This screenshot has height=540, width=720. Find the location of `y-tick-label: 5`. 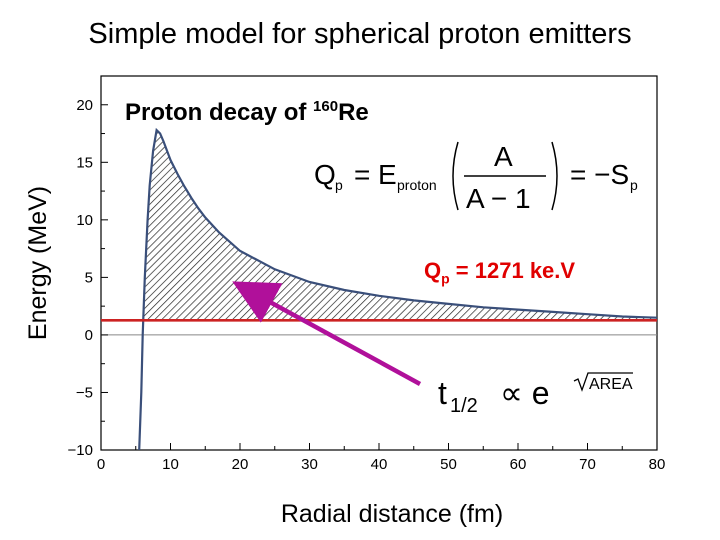

y-tick-label: 5 is located at coordinates (89, 277).